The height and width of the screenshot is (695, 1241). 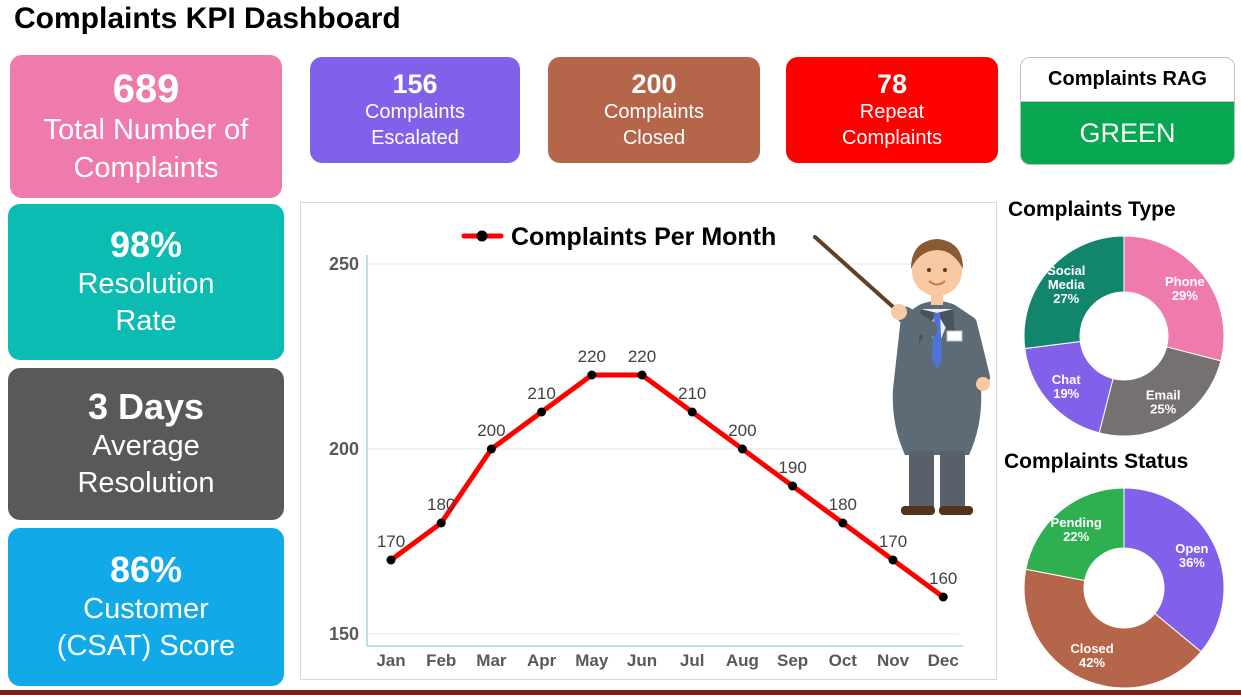 I want to click on chart-legend-label: Complaints Per Month, so click(x=643, y=237).